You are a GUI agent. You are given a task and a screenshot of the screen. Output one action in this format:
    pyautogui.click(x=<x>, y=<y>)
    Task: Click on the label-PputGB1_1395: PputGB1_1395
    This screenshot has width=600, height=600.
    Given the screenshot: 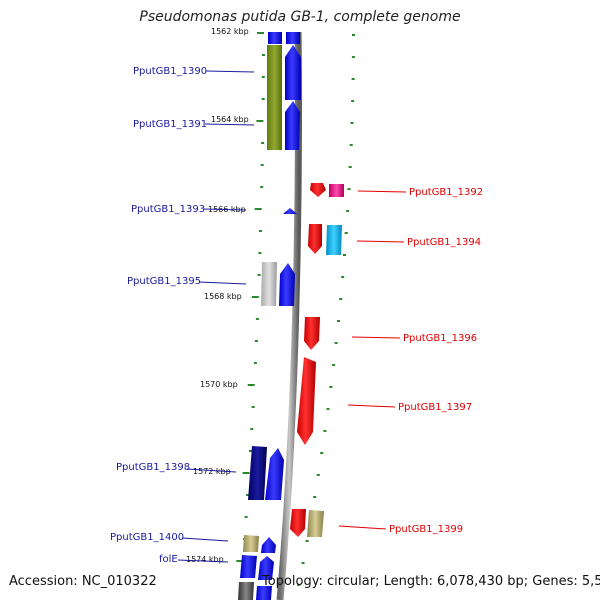 What is the action you would take?
    pyautogui.click(x=164, y=281)
    